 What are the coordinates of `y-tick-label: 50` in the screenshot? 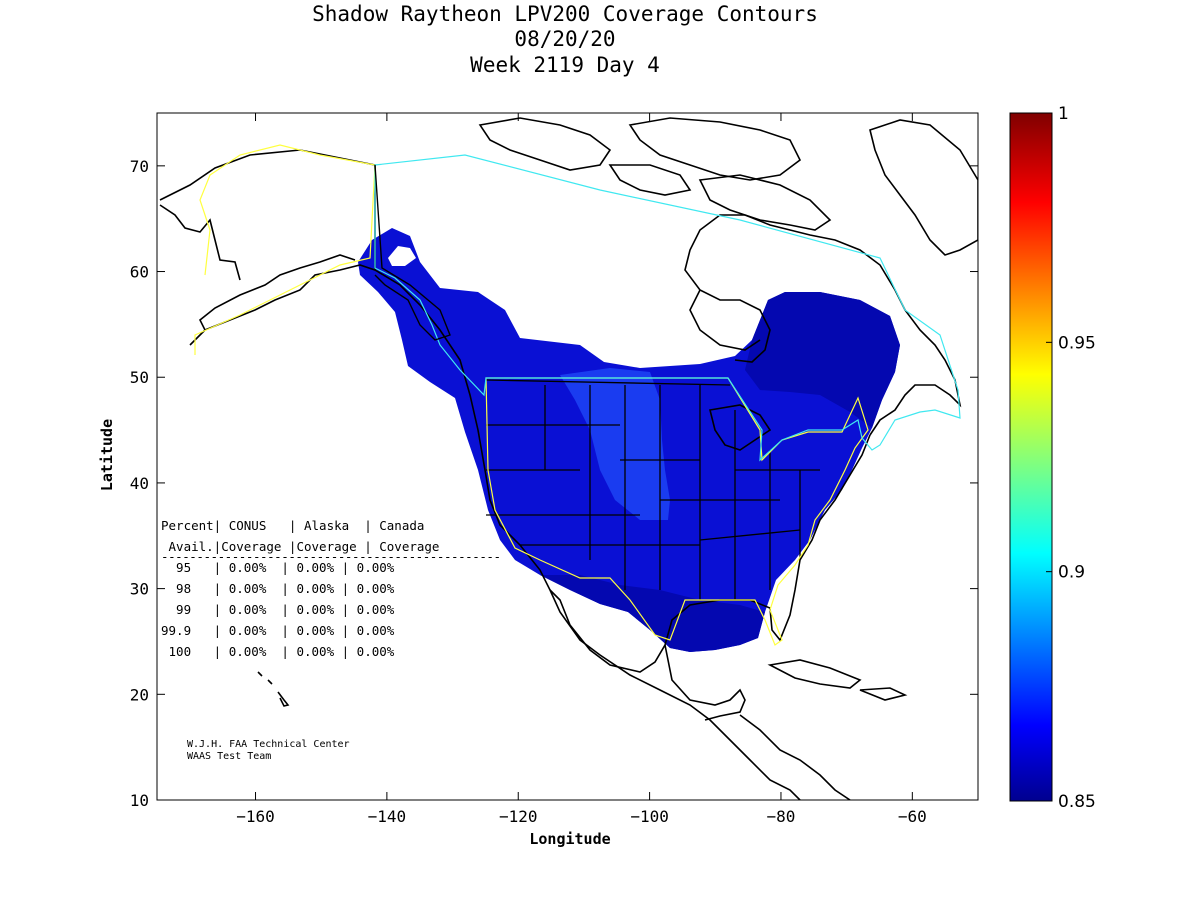 It's located at (139, 377).